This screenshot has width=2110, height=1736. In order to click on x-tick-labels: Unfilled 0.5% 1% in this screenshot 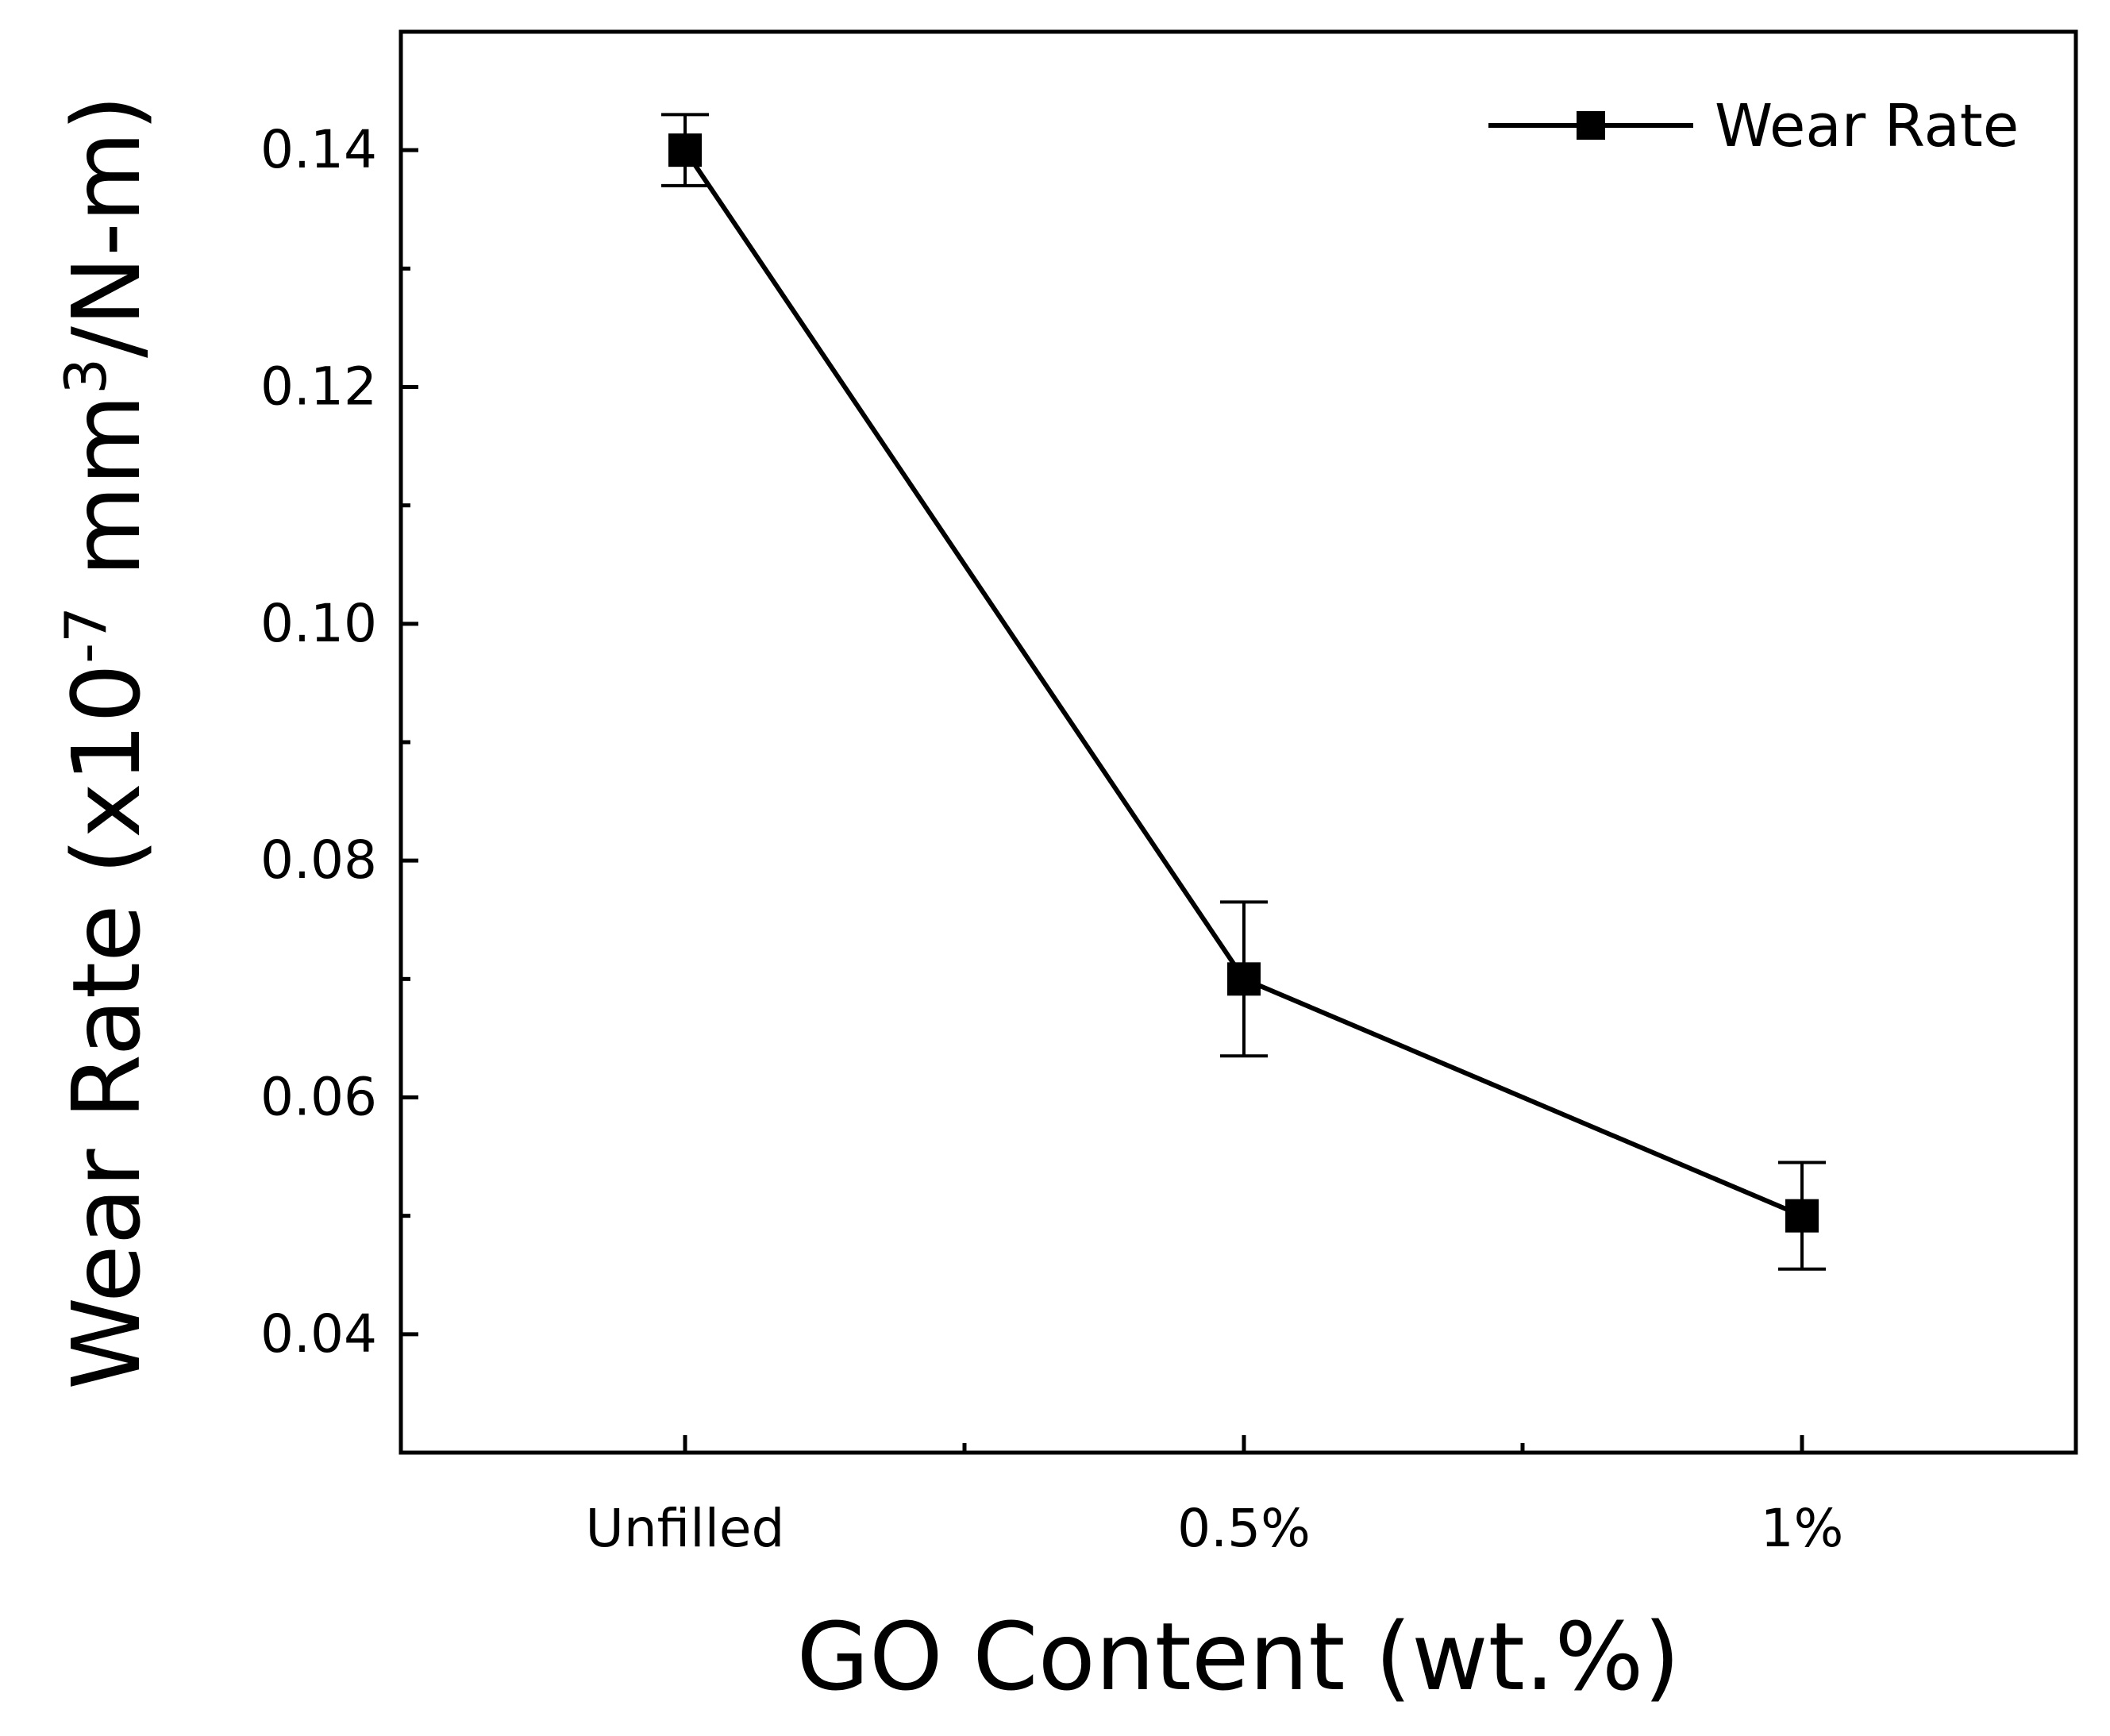, I will do `click(1215, 1528)`.